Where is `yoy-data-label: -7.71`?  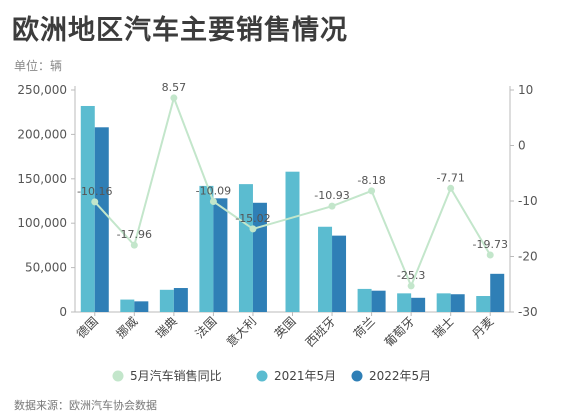
yoy-data-label: -7.71 is located at coordinates (450, 177).